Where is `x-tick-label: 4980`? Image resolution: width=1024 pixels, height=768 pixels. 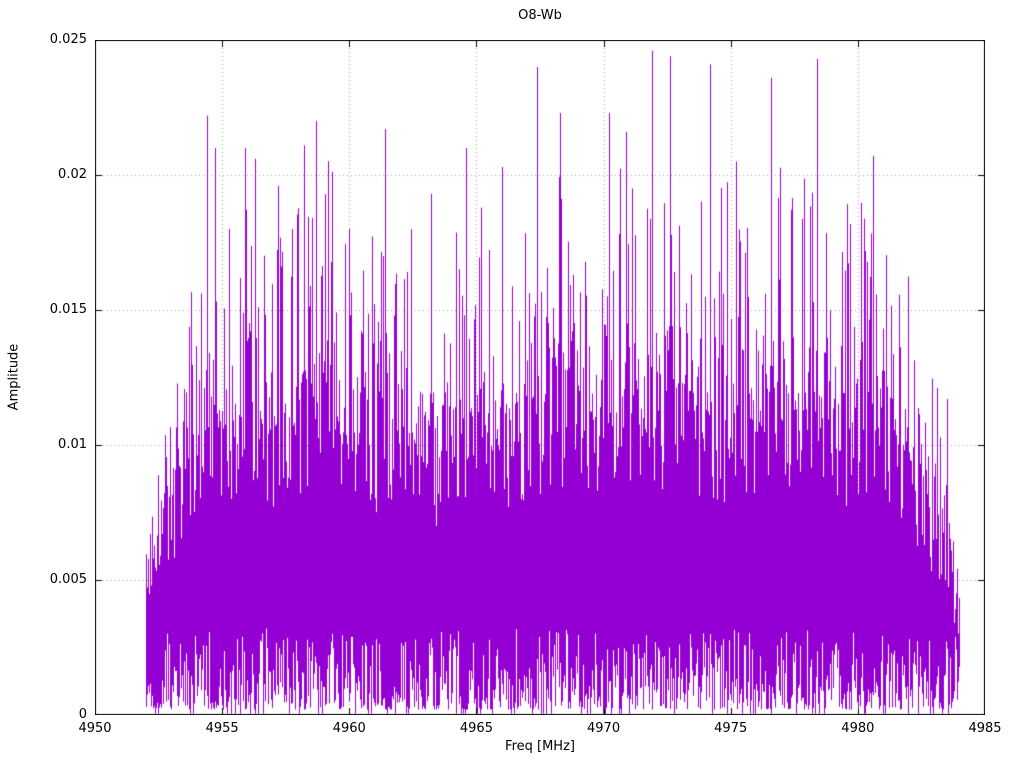
x-tick-label: 4980 is located at coordinates (858, 728).